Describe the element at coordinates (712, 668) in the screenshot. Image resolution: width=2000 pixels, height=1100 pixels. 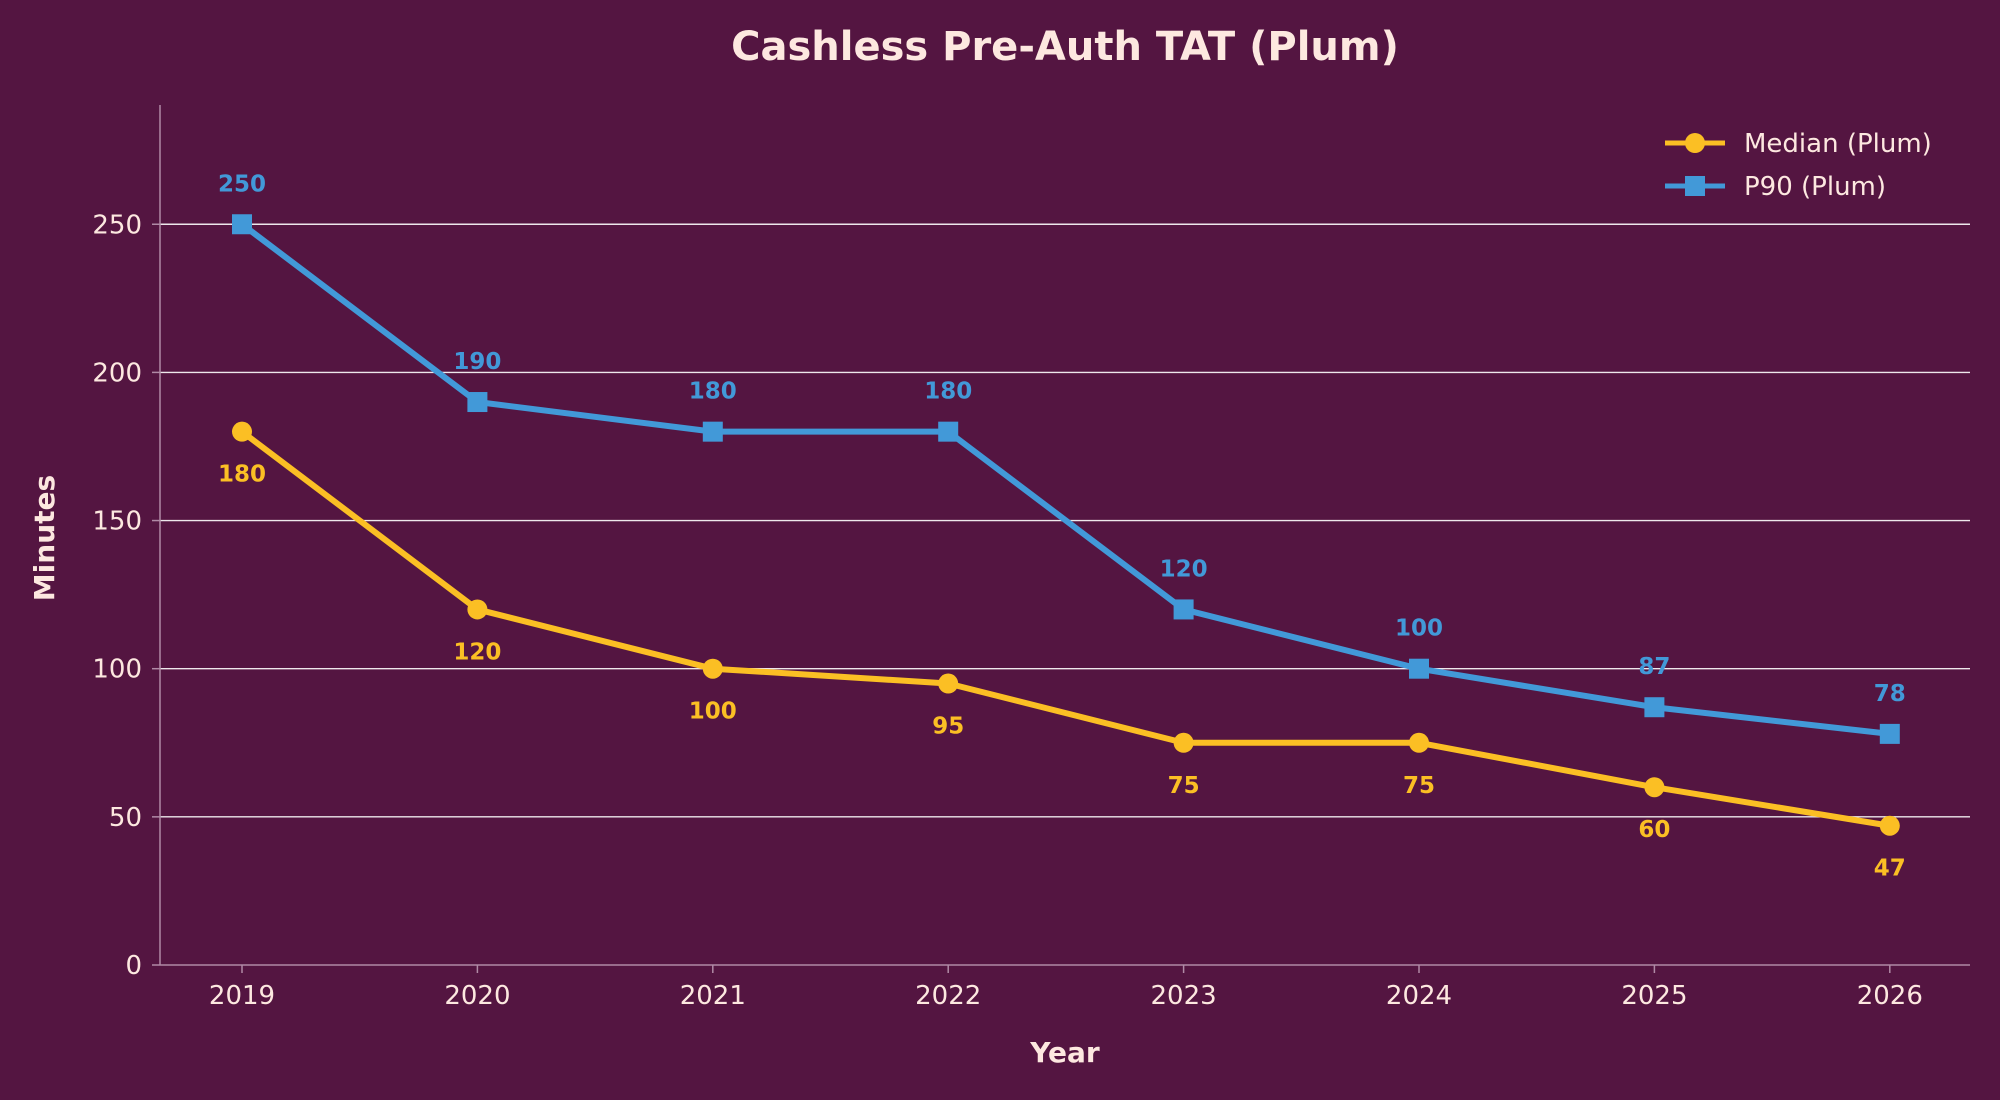
I see `marker-median-2021` at that location.